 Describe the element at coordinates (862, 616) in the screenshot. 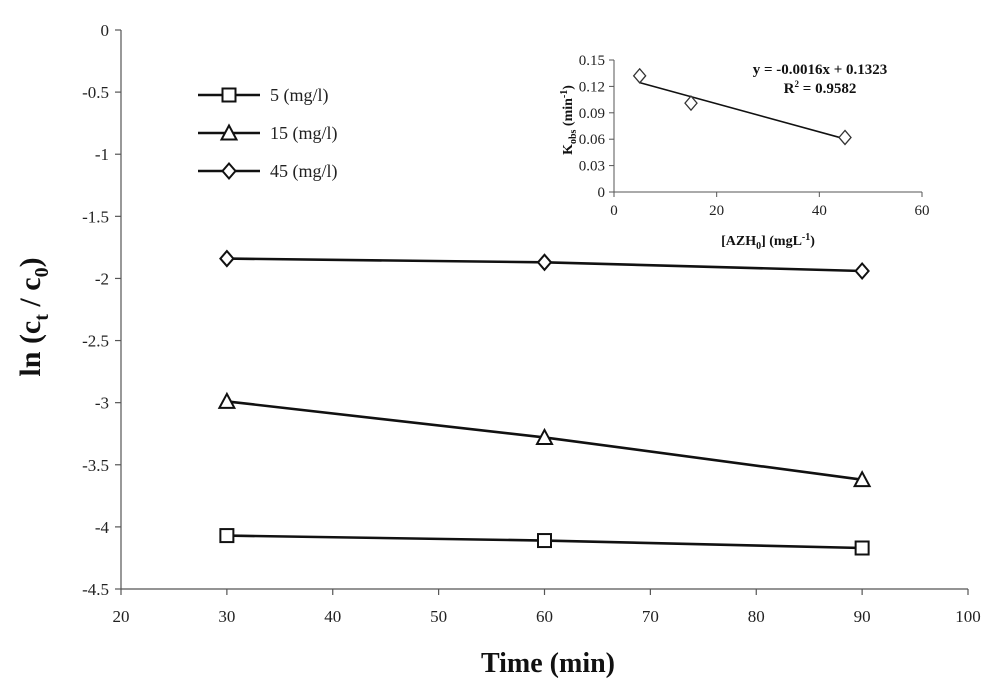

I see `x-tick-label: 90` at that location.